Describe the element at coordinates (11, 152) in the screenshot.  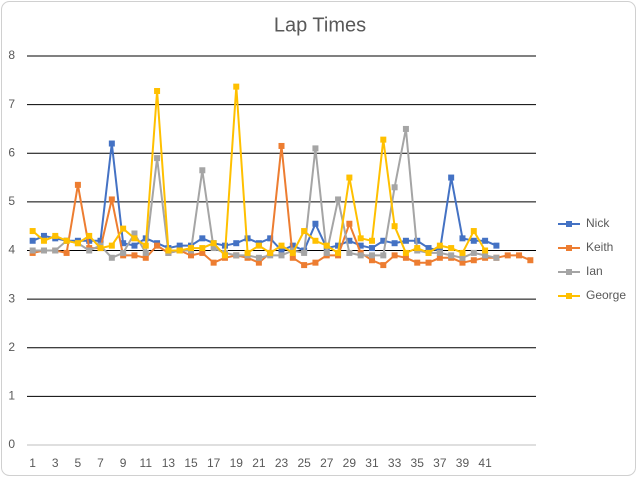
I see `y-tick-label: 6` at that location.